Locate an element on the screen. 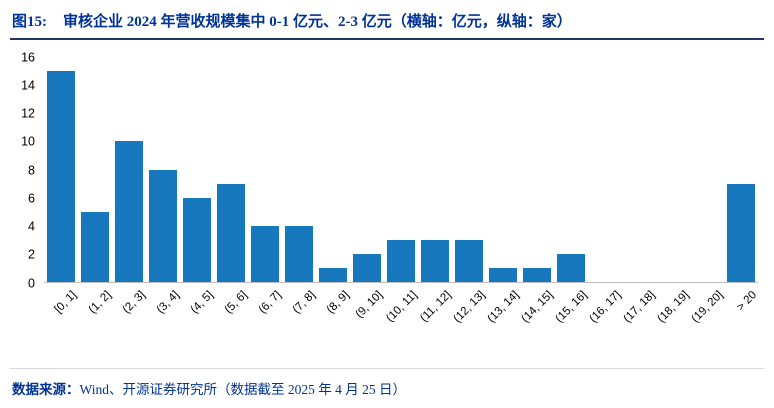 The height and width of the screenshot is (408, 774). x-tick-label: (1, 2] is located at coordinates (100, 303).